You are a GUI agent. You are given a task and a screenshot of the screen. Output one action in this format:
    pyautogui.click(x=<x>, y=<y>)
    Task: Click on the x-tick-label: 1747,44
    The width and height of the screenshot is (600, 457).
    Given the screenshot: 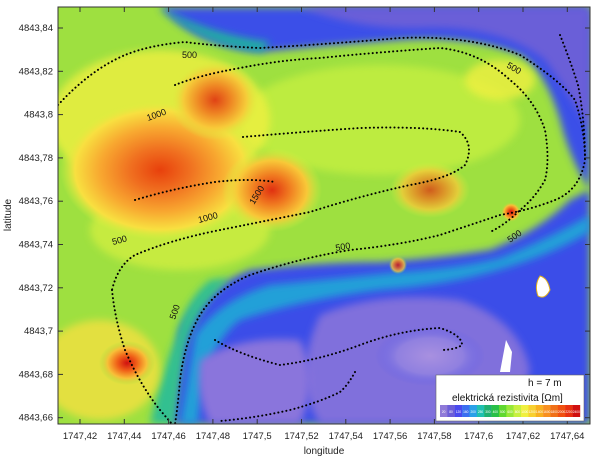 What is the action you would take?
    pyautogui.click(x=124, y=436)
    